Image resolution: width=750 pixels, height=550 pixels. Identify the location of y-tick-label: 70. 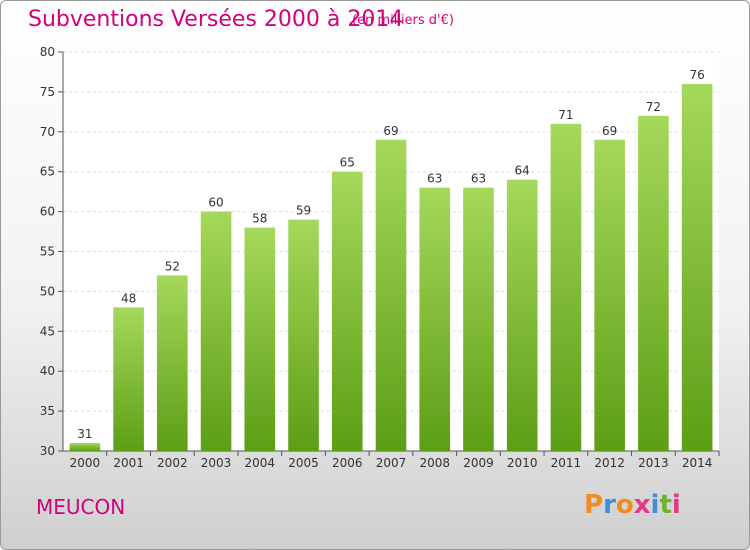
(47, 132).